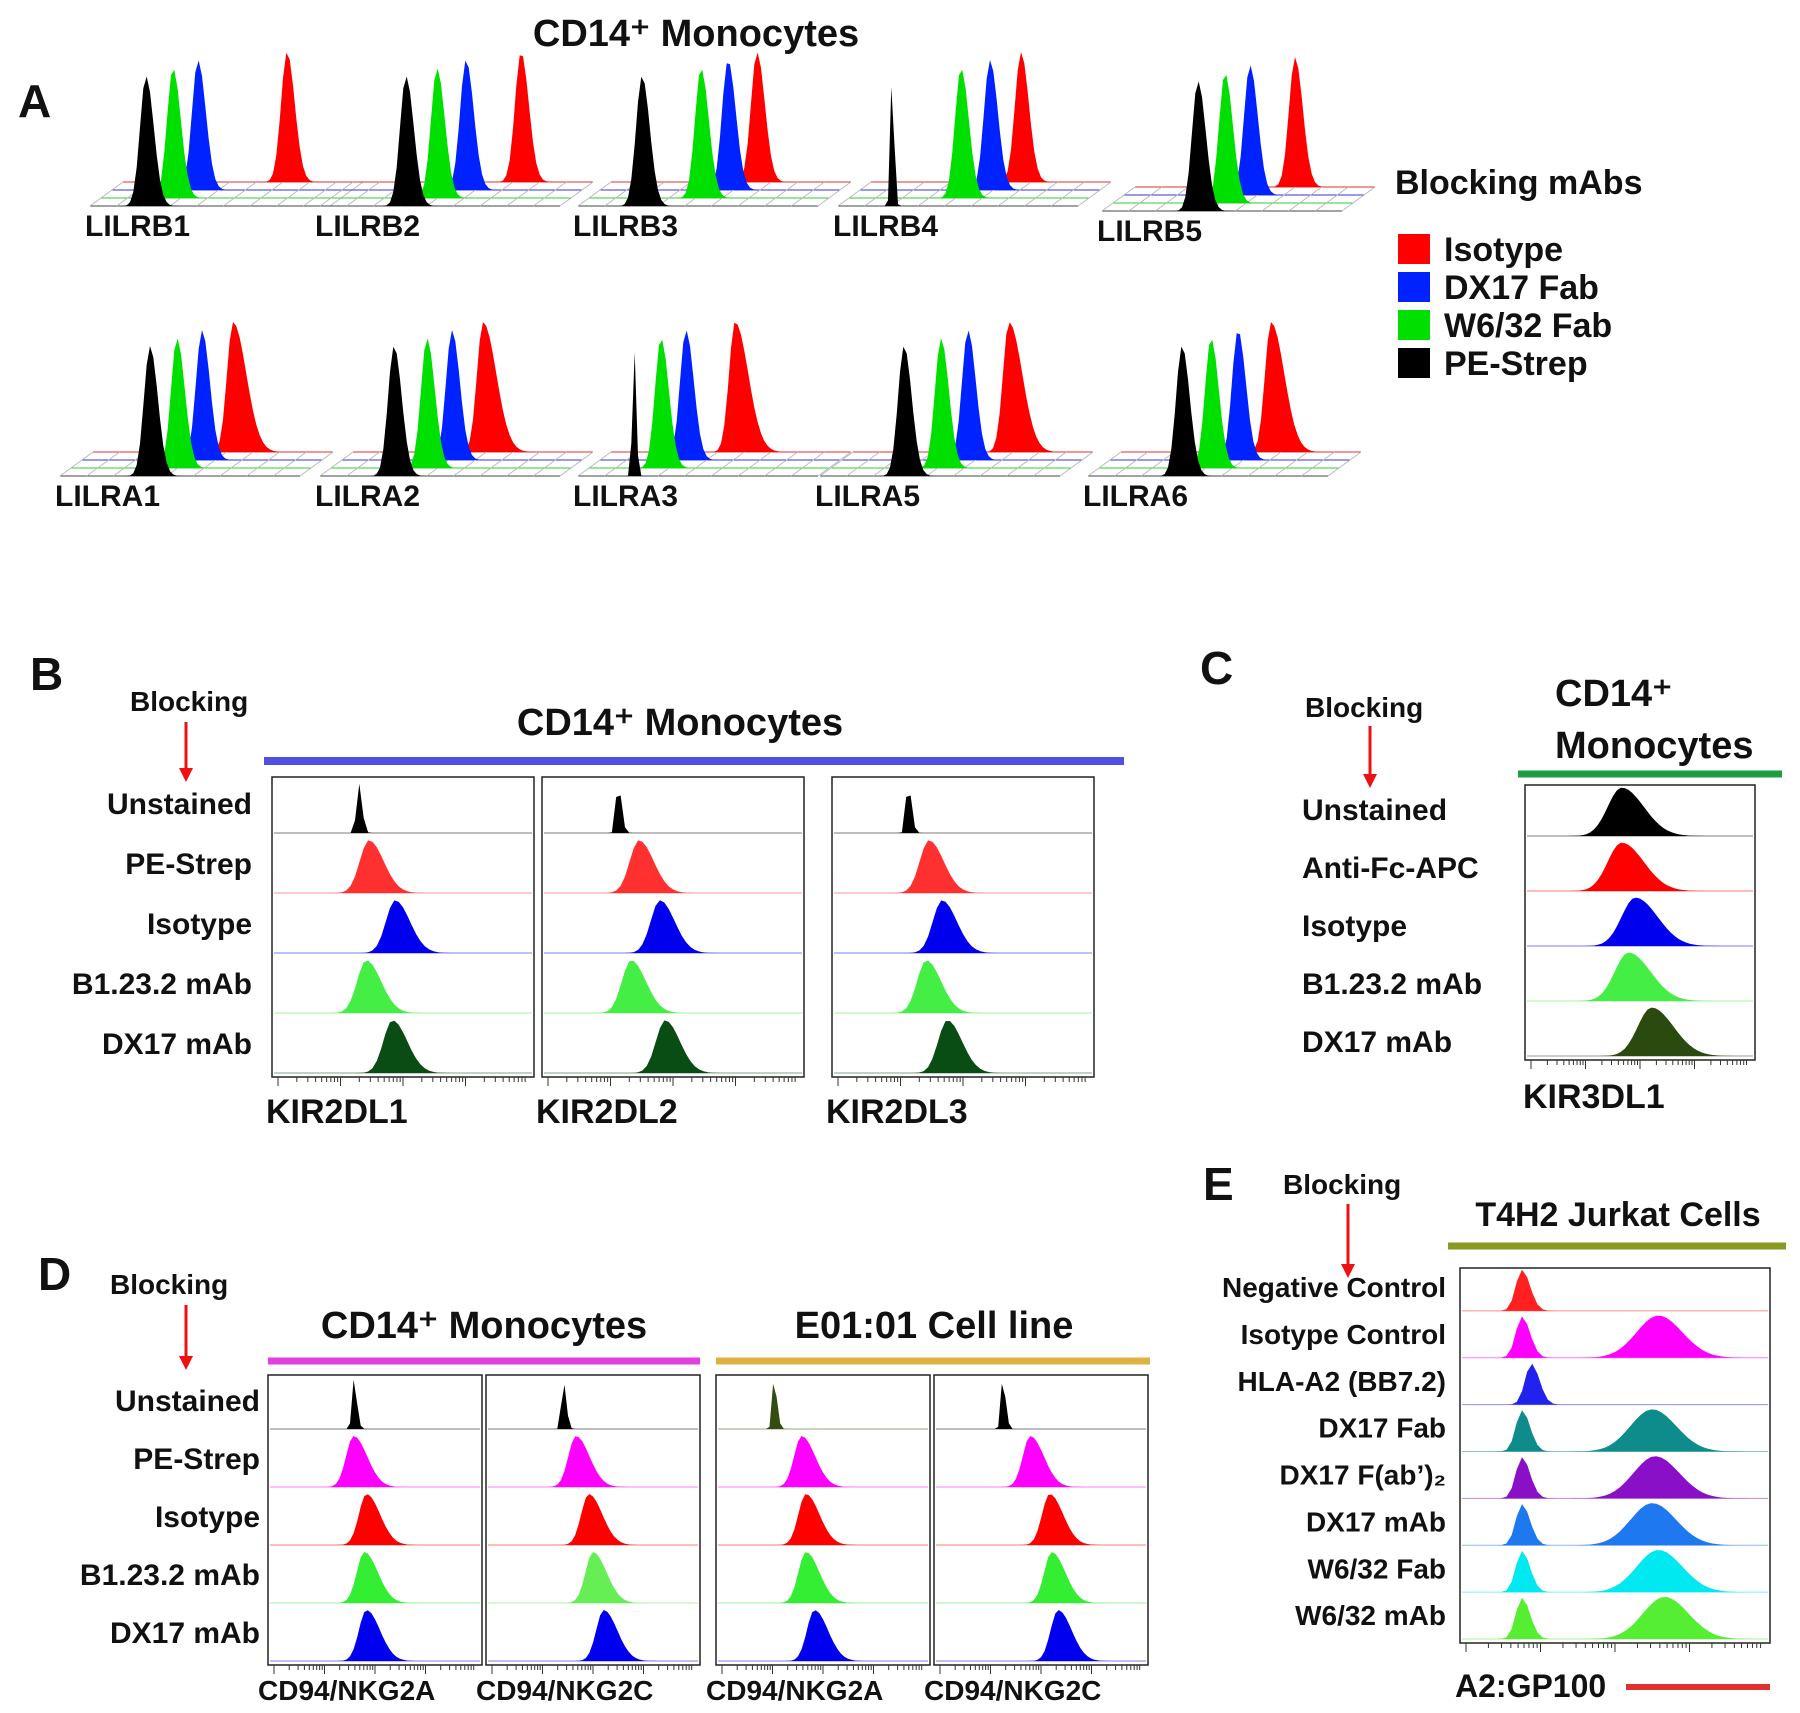  What do you see at coordinates (1530, 1686) in the screenshot?
I see `panel-e-xlabel: A2:GP100` at bounding box center [1530, 1686].